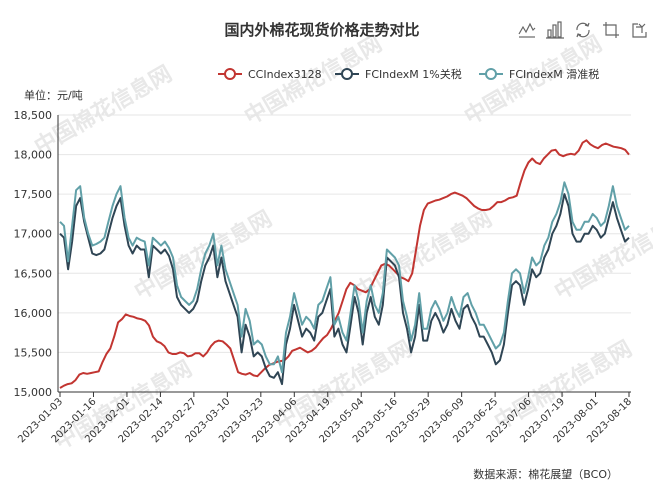  I want to click on legend-item-0: CCIndex3128, so click(270, 74).